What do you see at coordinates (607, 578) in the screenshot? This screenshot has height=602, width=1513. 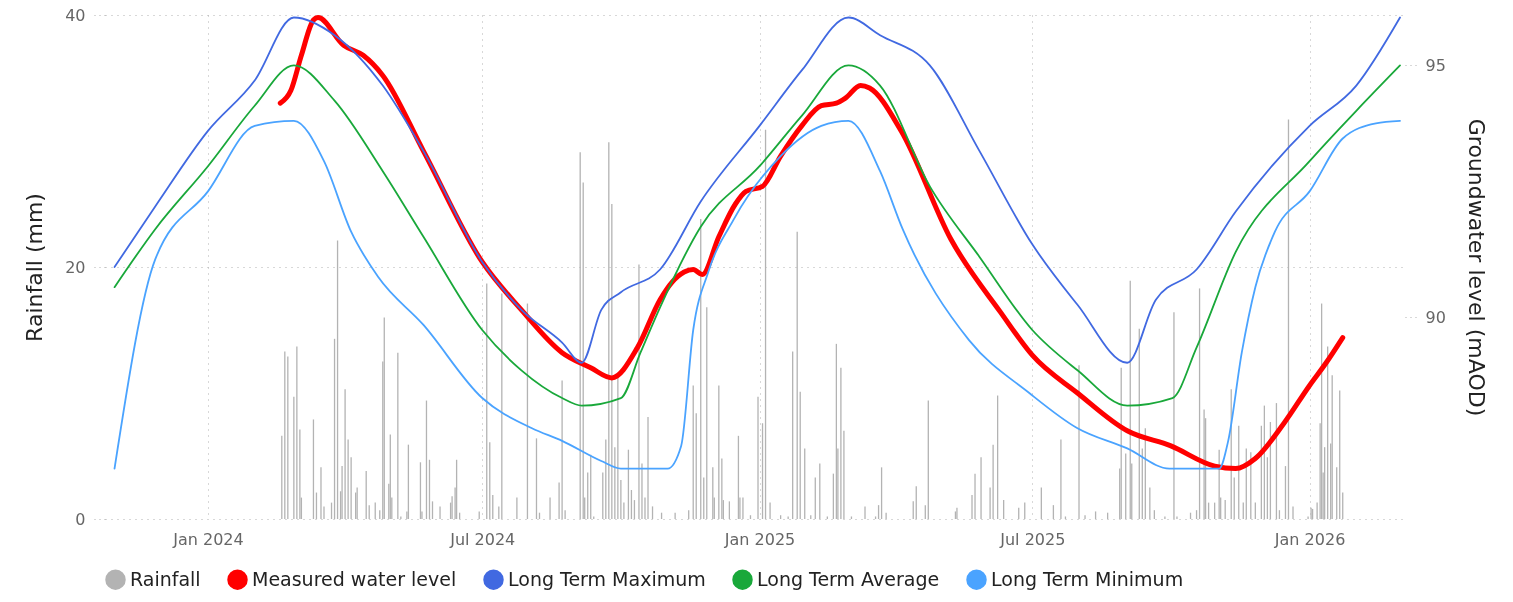 I see `legend-label: Long Term Maximum` at bounding box center [607, 578].